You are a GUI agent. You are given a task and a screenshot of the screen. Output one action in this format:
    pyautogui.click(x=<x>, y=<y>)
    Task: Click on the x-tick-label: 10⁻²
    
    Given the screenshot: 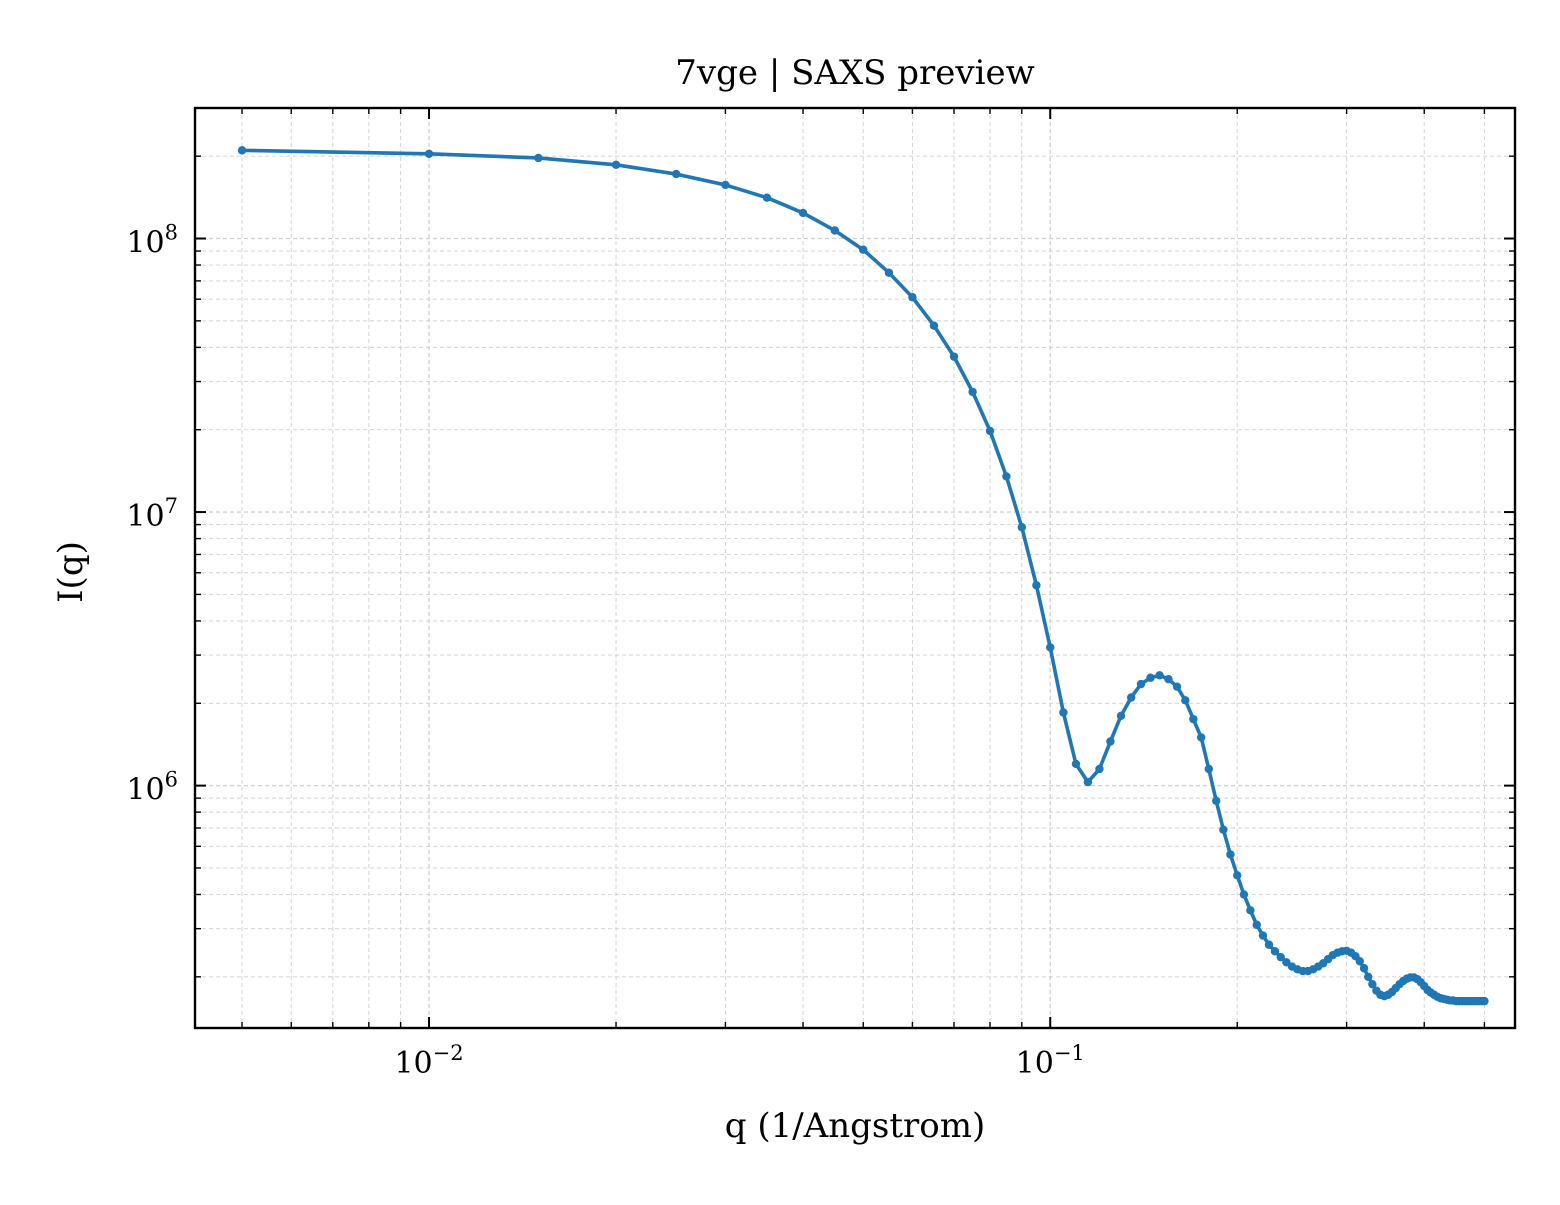 What is the action you would take?
    pyautogui.click(x=428, y=1061)
    